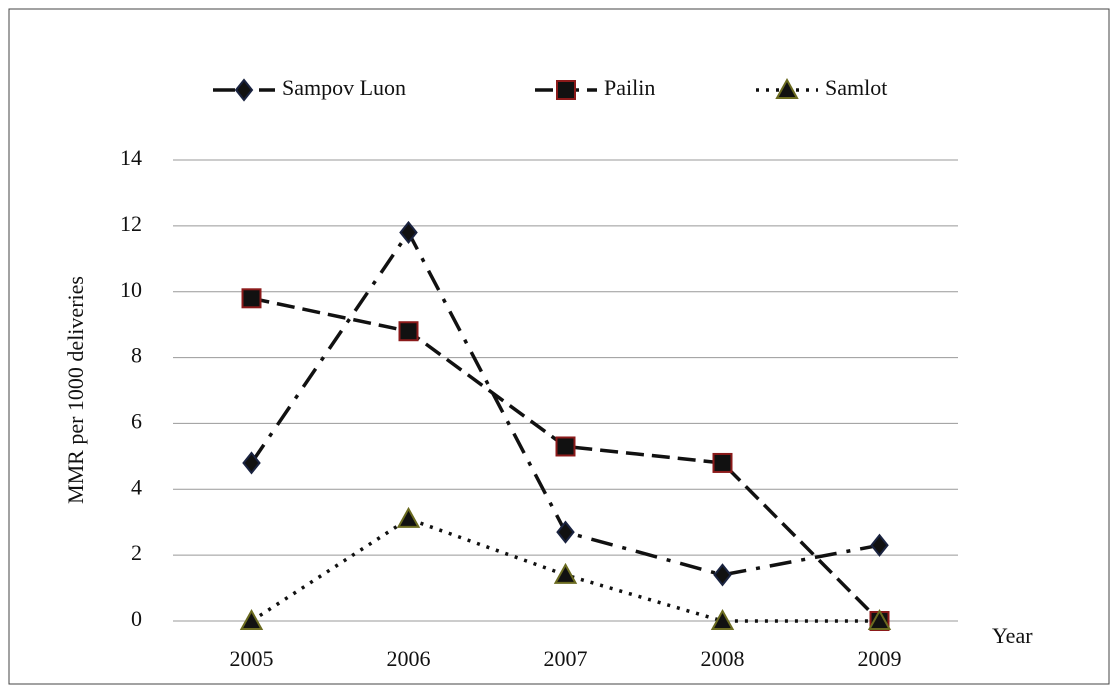 Image resolution: width=1120 pixels, height=691 pixels. Describe the element at coordinates (136, 618) in the screenshot. I see `y-tick-label: 0` at that location.